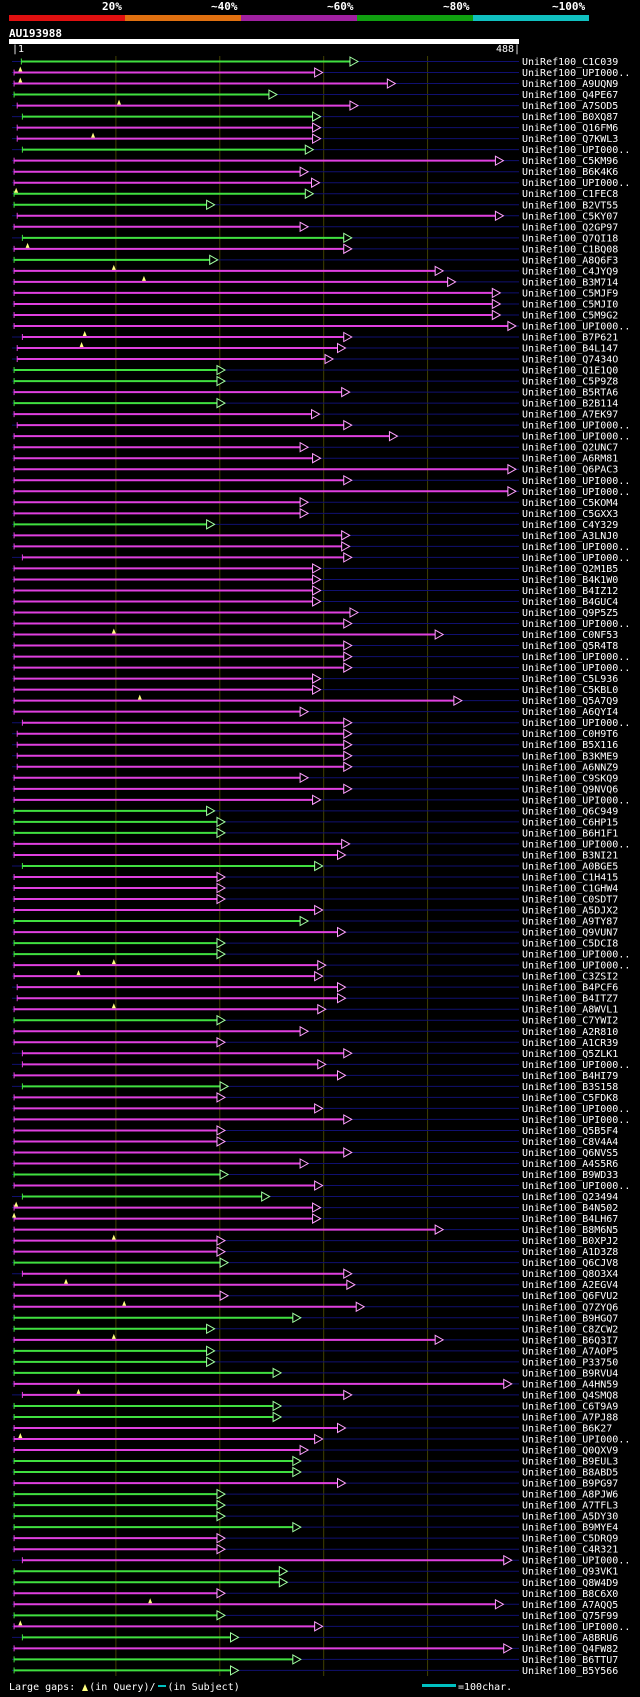 This screenshot has height=1697, width=640. What do you see at coordinates (570, 415) in the screenshot?
I see `hit-label: UniRef100_A7EK97` at bounding box center [570, 415].